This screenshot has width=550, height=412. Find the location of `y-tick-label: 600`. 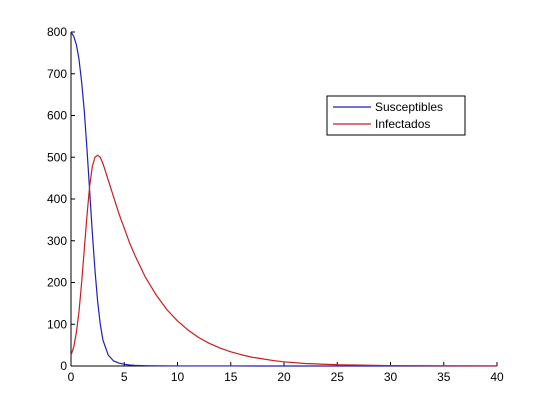

y-tick-label: 600 is located at coordinates (57, 116).